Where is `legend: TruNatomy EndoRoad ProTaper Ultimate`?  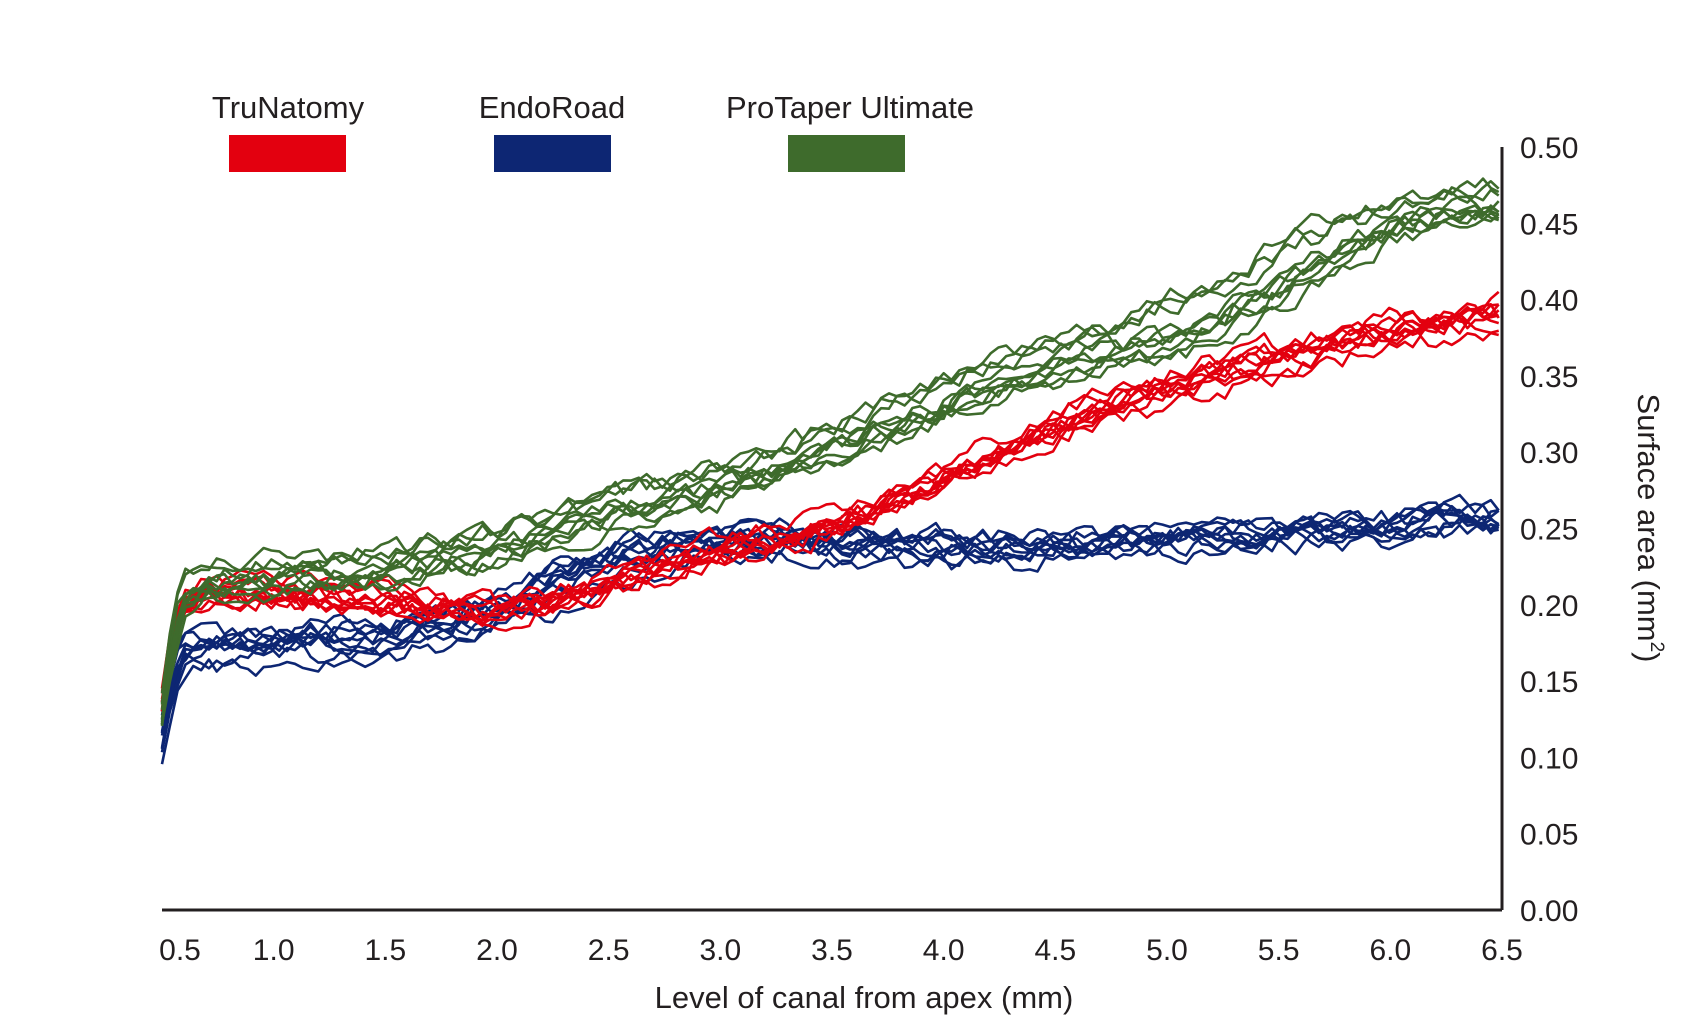 legend: TruNatomy EndoRoad ProTaper Ultimate is located at coordinates (593, 131).